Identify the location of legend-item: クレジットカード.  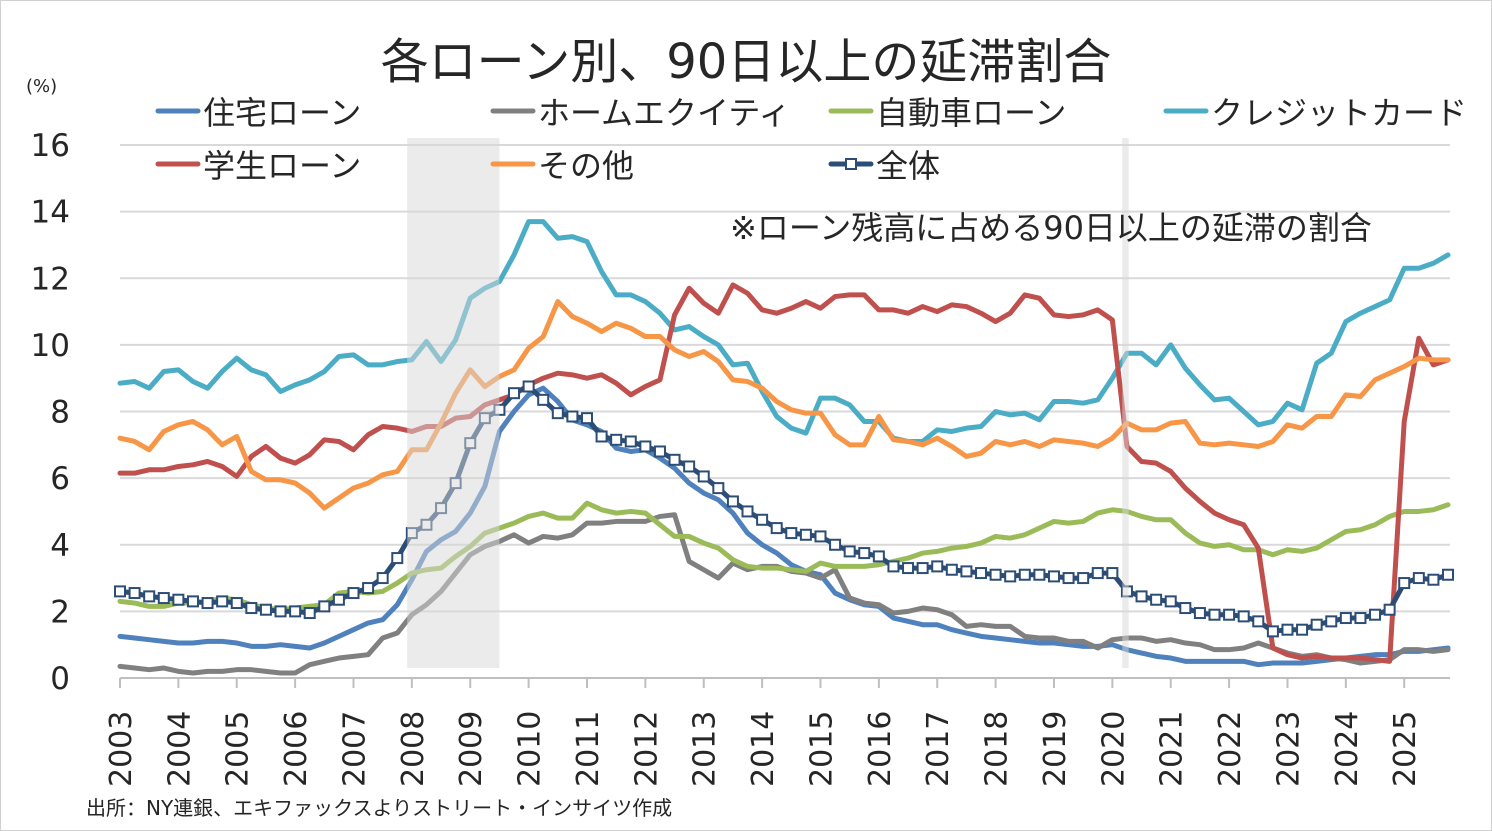
(1315, 111).